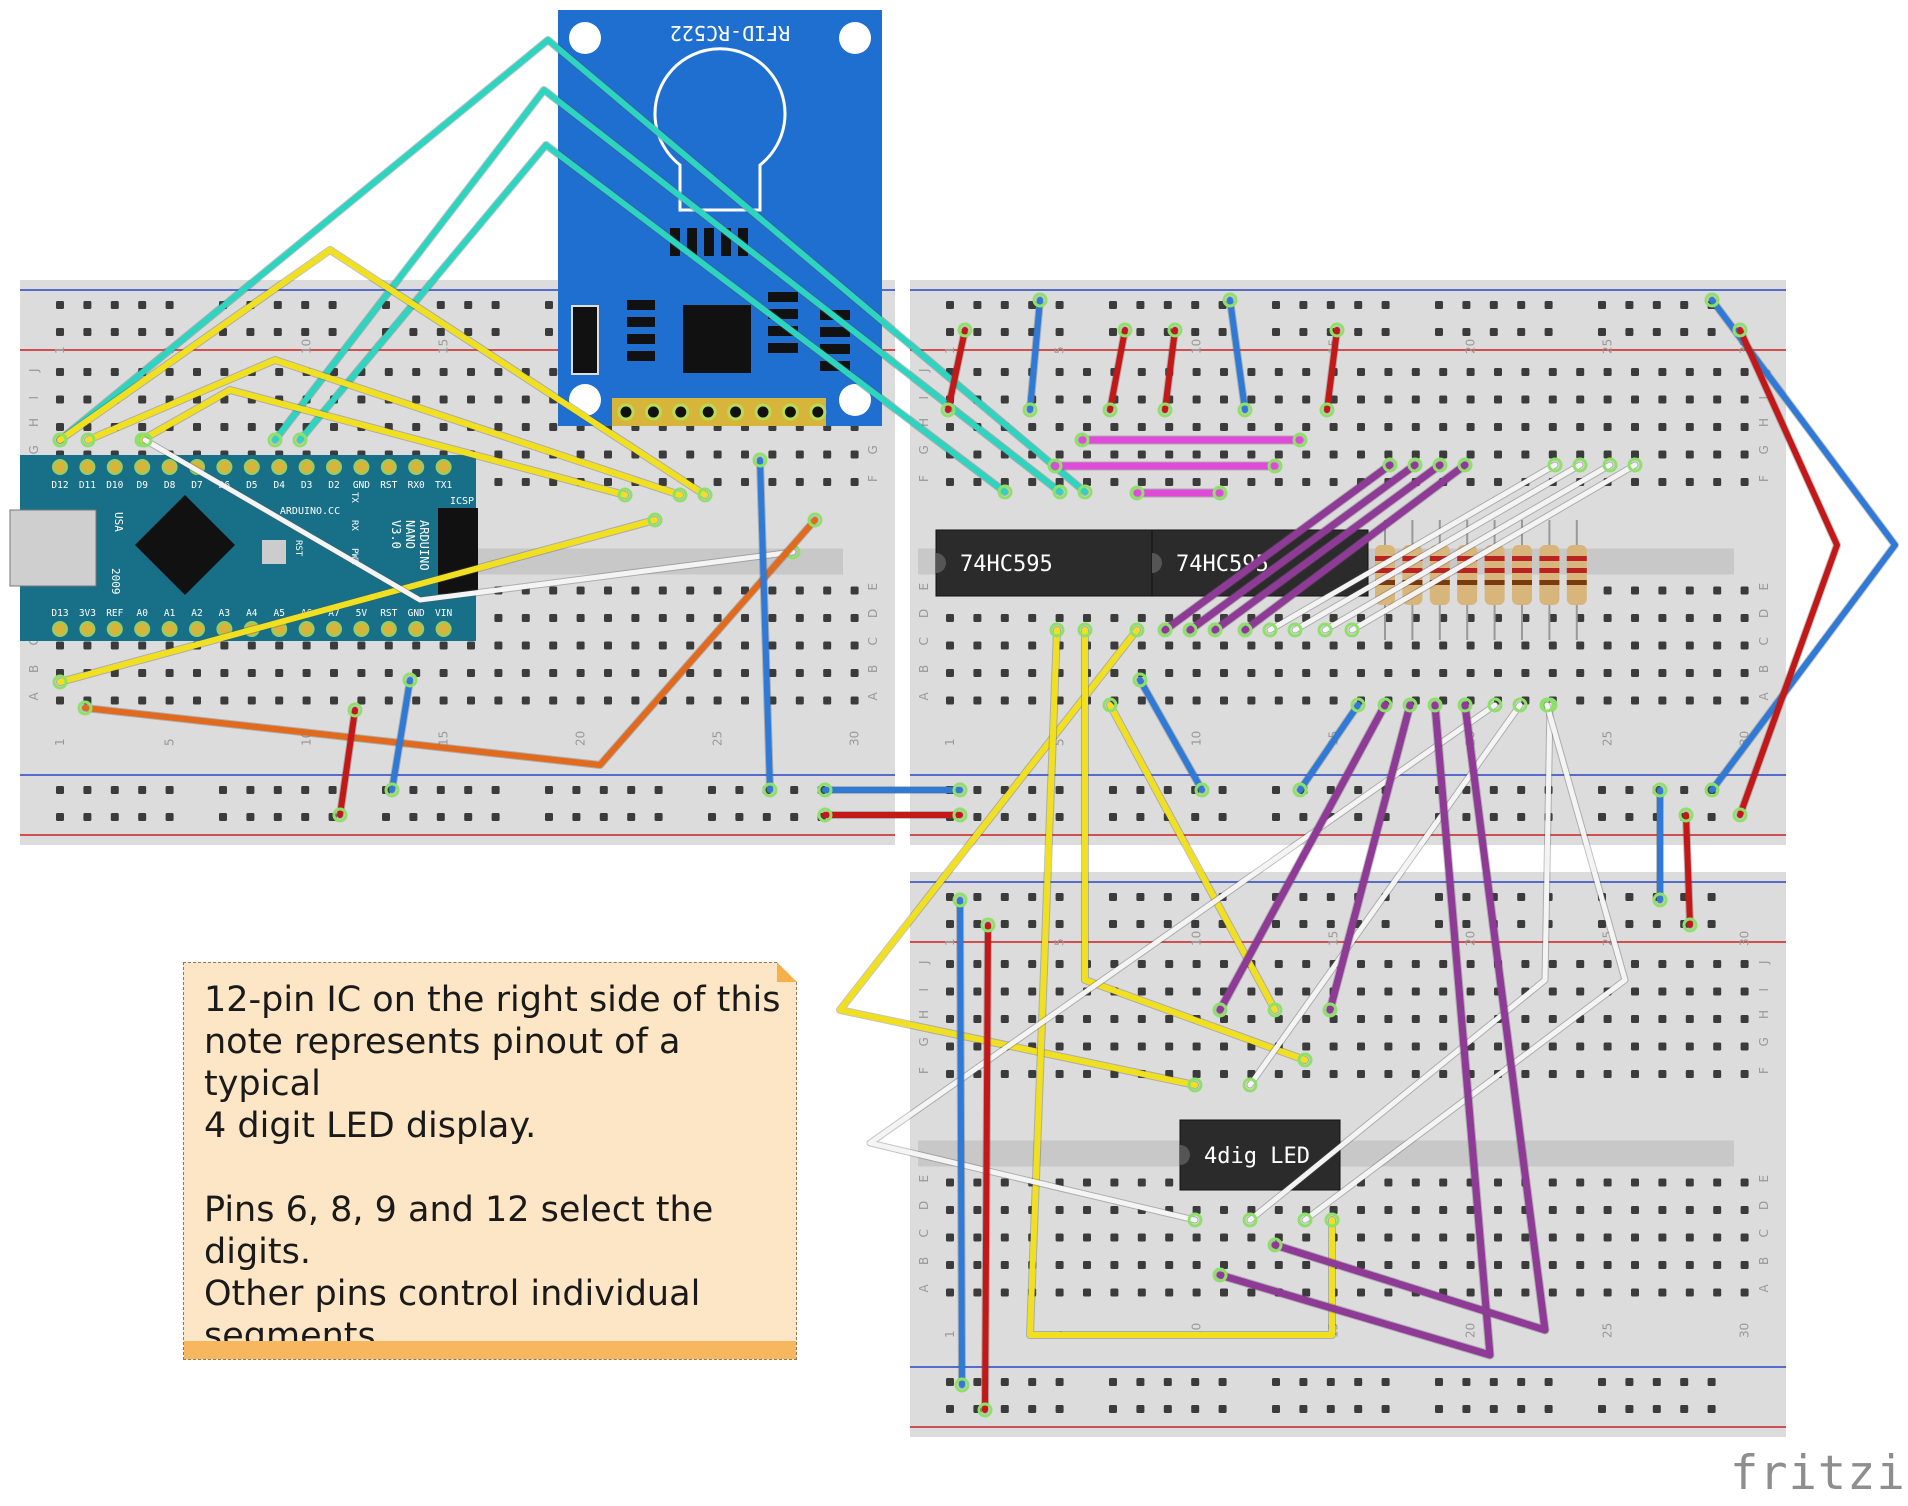 This screenshot has height=1506, width=1908. Describe the element at coordinates (142, 613) in the screenshot. I see `nano-pin-label: A0` at that location.